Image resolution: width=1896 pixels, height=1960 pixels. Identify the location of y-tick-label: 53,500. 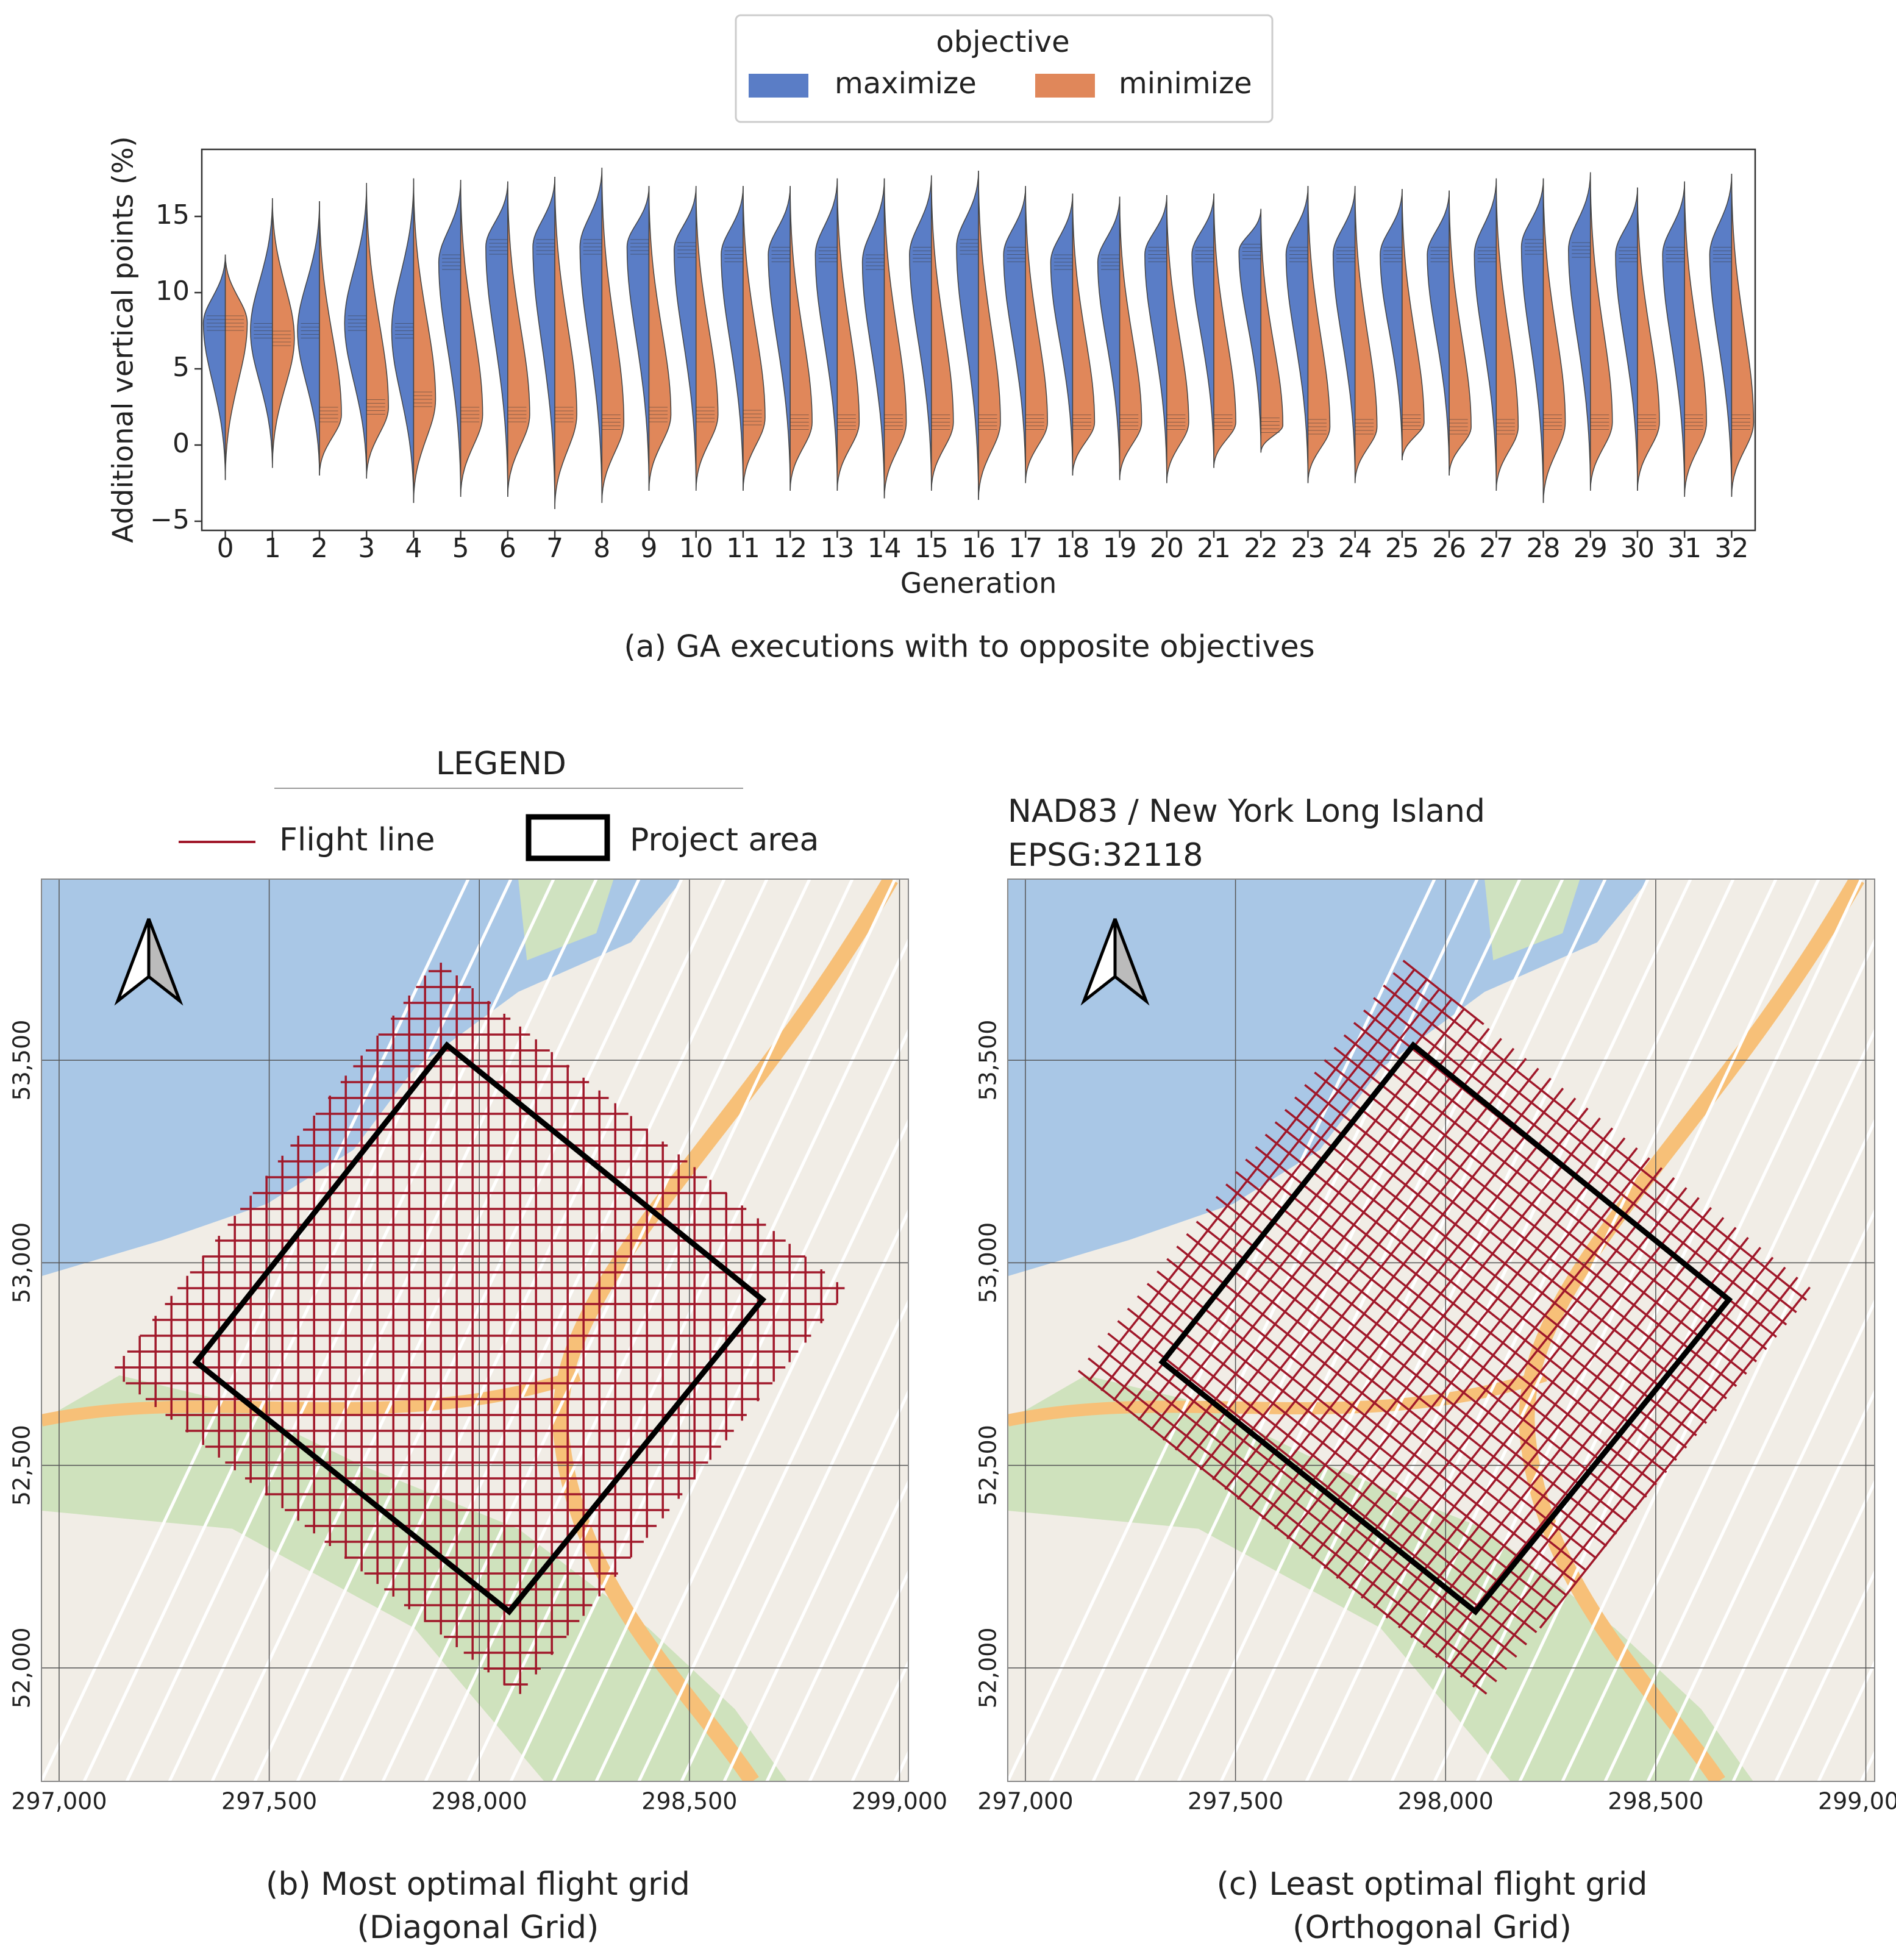
(988, 1060).